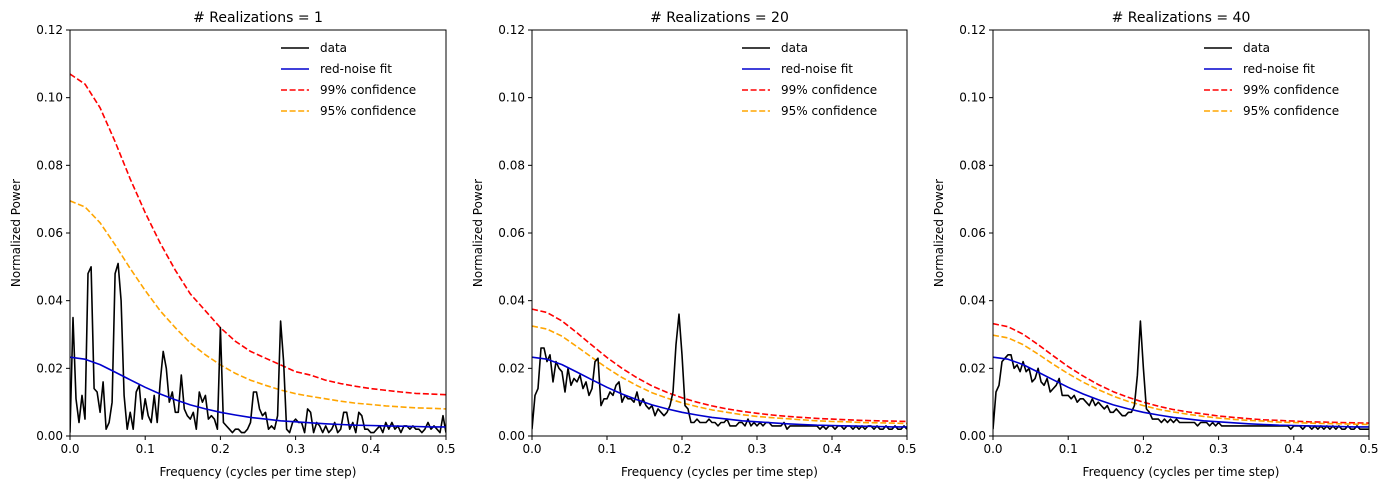  I want to click on chart-title: # Realizations = 40, so click(1181, 18).